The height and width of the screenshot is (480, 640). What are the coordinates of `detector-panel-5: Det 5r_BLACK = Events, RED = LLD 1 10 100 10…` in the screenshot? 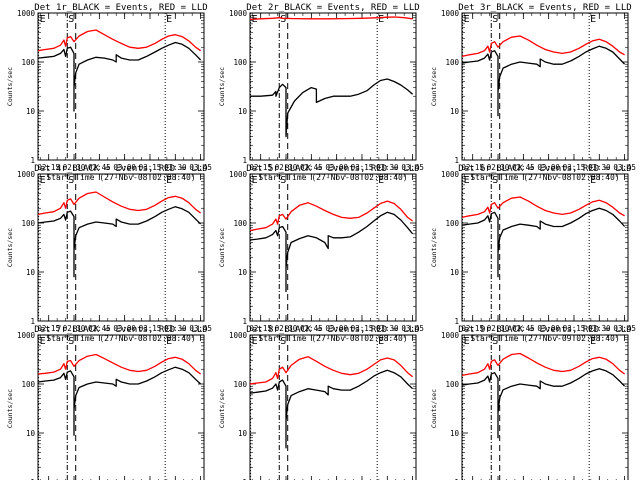 It's located at (321, 253).